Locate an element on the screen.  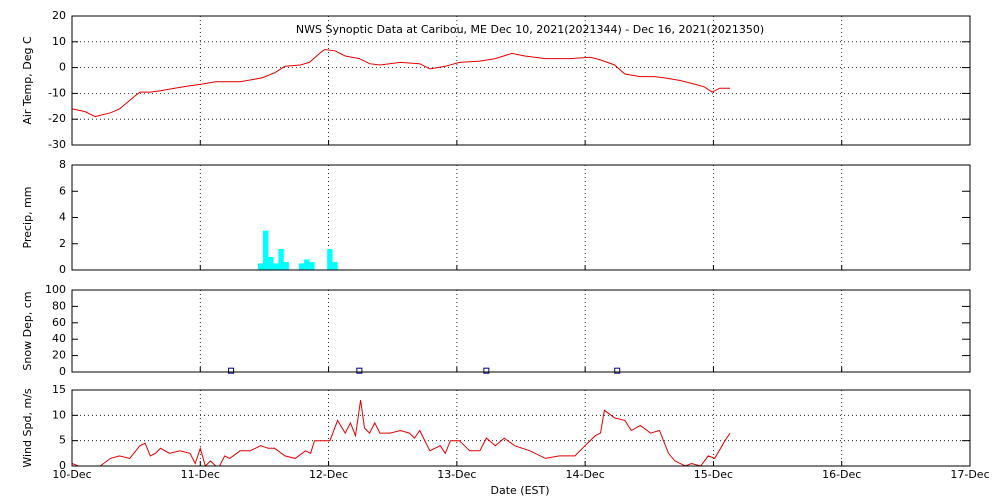
plot-frame is located at coordinates (521, 428).